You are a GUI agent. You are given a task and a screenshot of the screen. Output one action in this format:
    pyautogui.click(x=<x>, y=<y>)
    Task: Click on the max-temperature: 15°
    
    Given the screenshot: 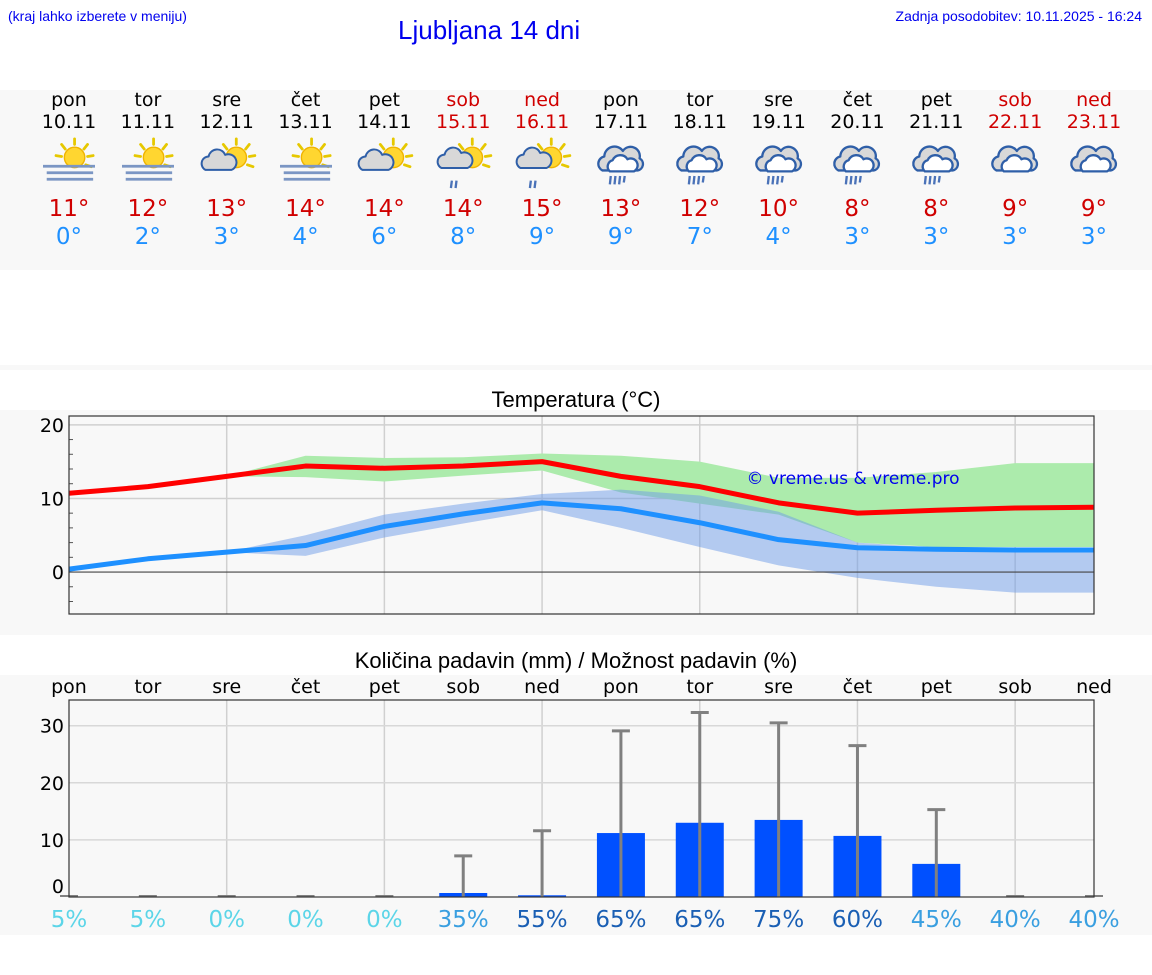 What is the action you would take?
    pyautogui.click(x=542, y=209)
    